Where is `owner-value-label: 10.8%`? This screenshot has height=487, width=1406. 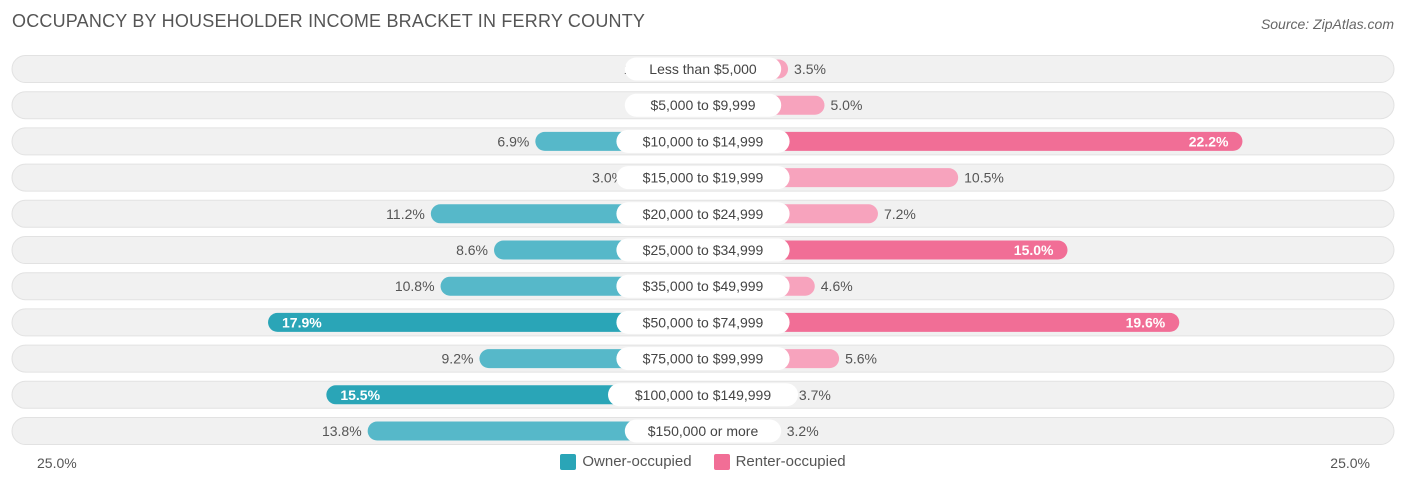
owner-value-label: 10.8% is located at coordinates (415, 286).